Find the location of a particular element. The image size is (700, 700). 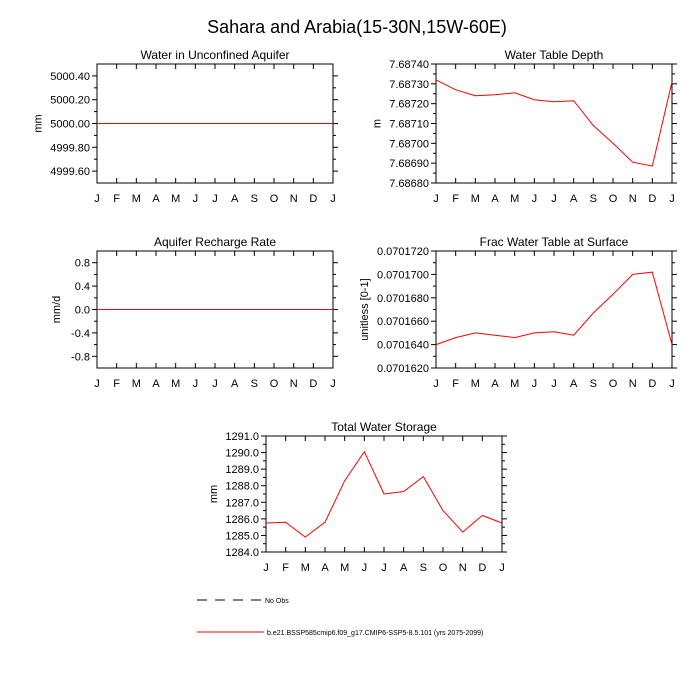

y-tick-label: 7.68690 is located at coordinates (409, 164).